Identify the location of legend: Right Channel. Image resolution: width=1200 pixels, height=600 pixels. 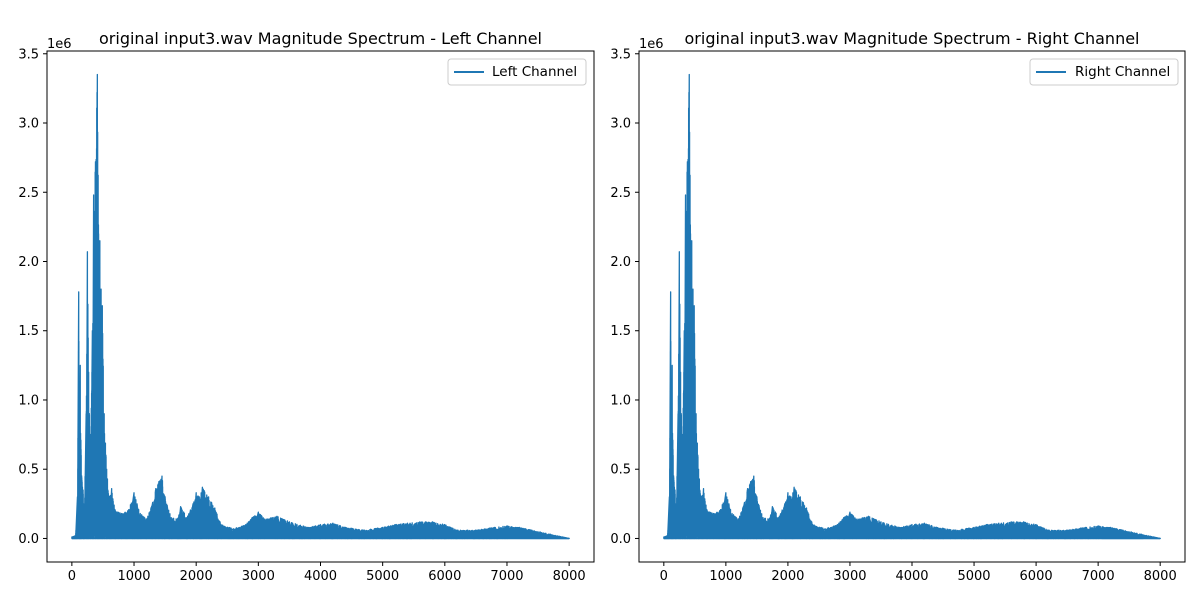
(1104, 72).